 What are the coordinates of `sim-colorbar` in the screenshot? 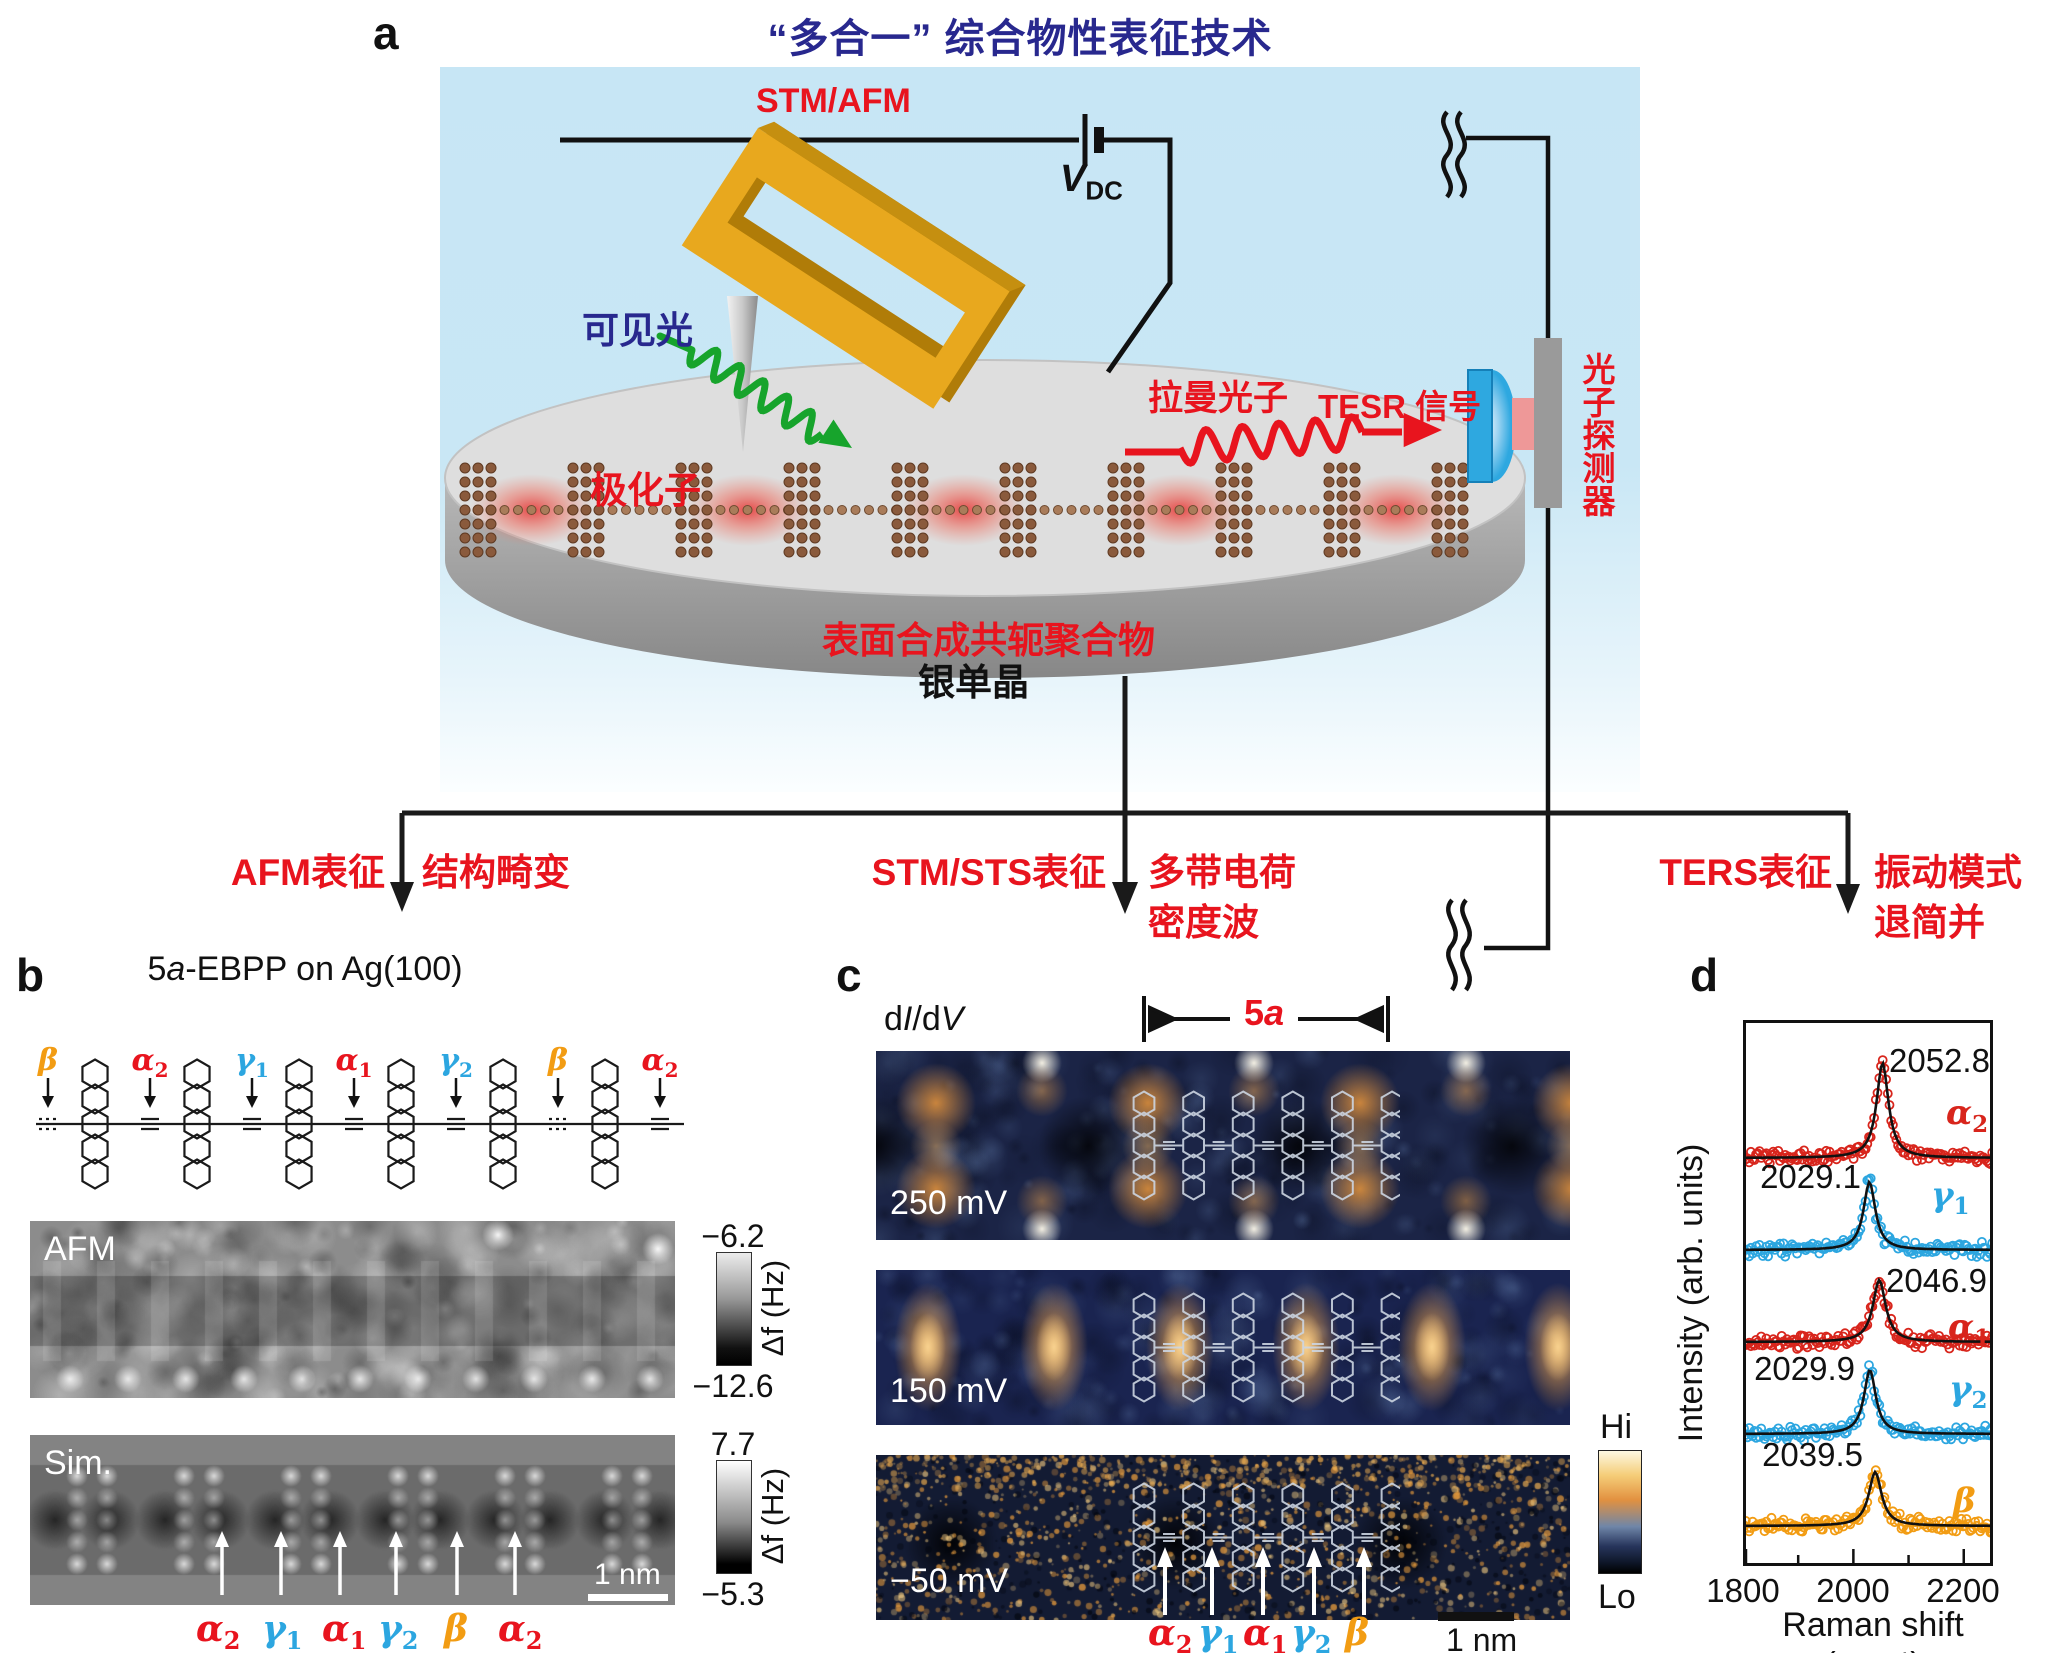 It's located at (734, 1517).